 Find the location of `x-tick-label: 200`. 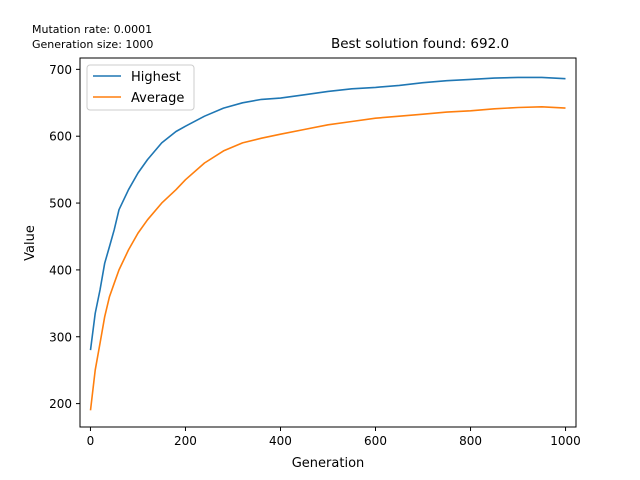

x-tick-label: 200 is located at coordinates (185, 441).